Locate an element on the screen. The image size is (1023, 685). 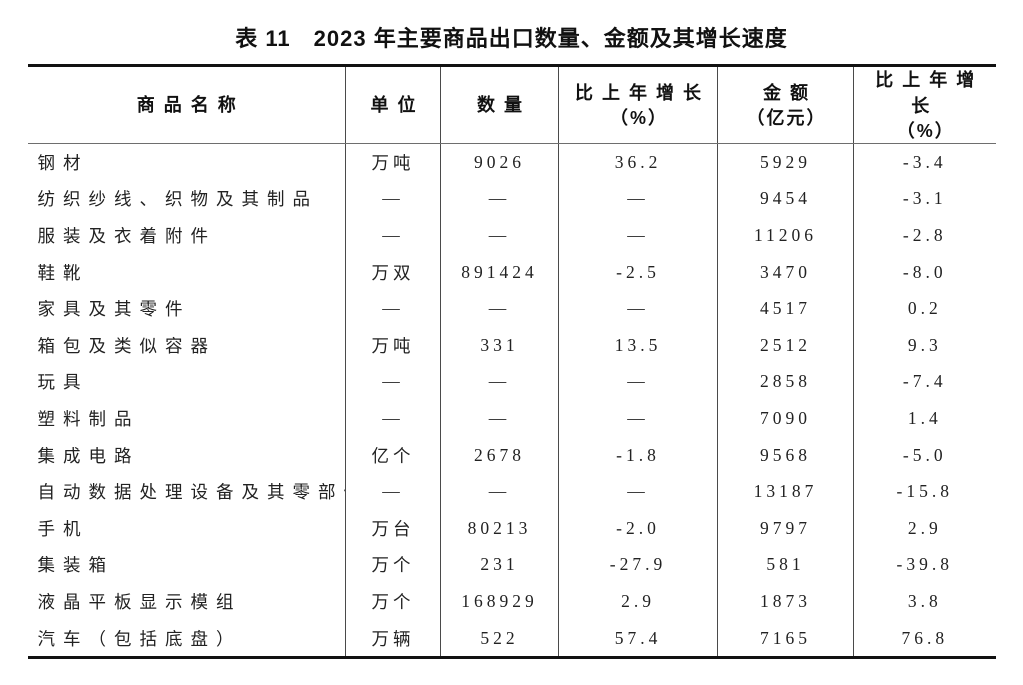
table-row: 玩具 — — — 2858 -7.4 is located at coordinates (512, 382).